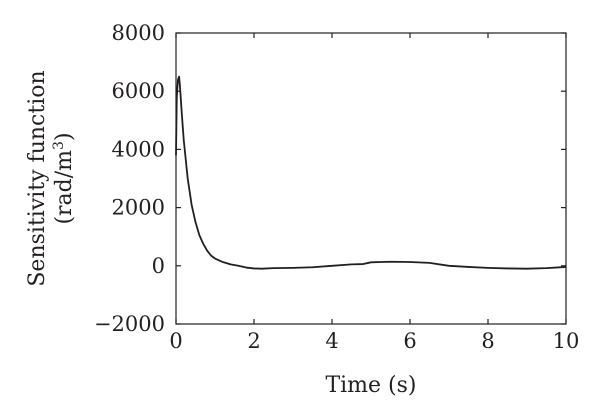 This screenshot has width=600, height=420. Describe the element at coordinates (175, 341) in the screenshot. I see `x-tick-label: 0` at that location.